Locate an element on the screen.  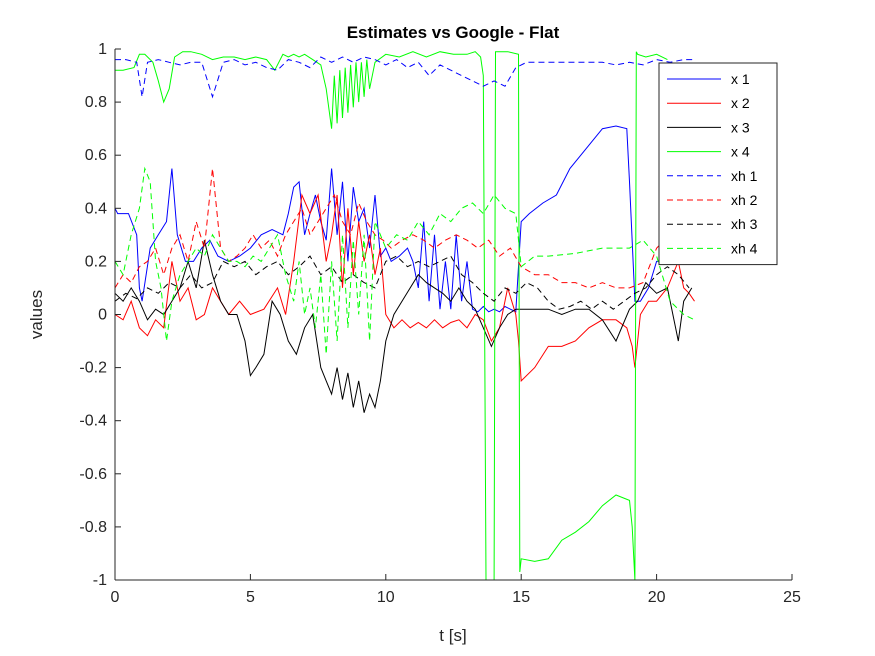
y-tick-label: -0.8 is located at coordinates (93, 527).